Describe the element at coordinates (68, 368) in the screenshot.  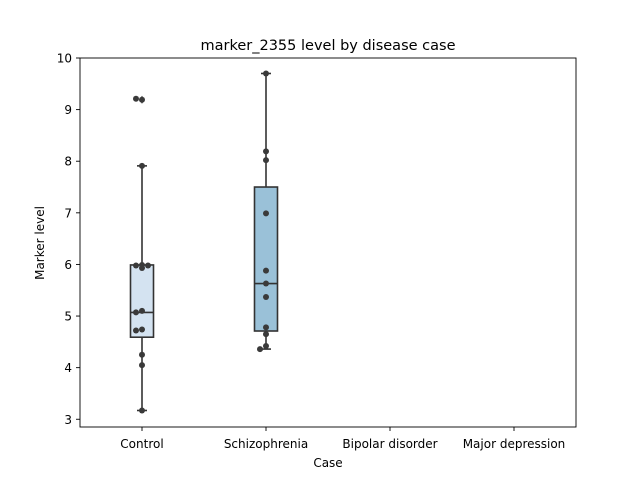
I see `y-tick-label: 4` at that location.